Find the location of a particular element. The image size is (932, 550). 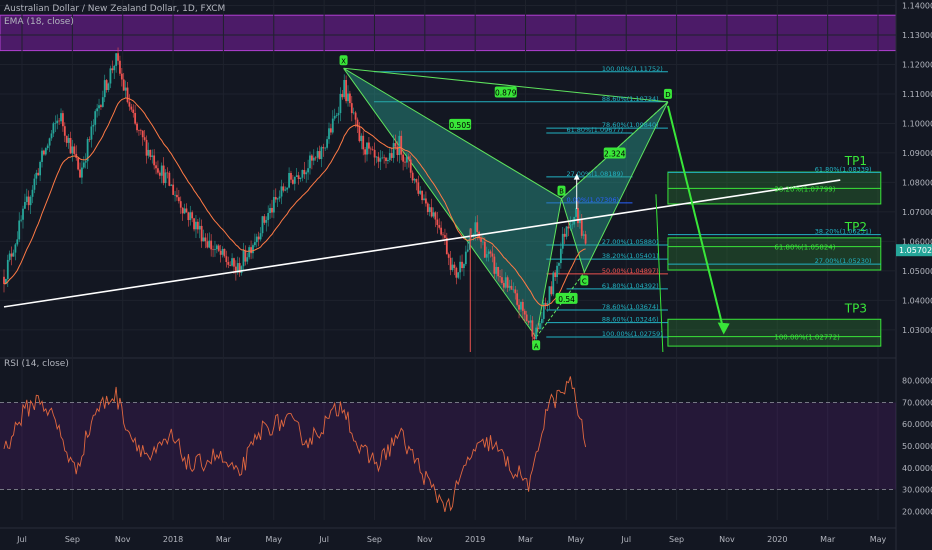

pattern-point-label: B is located at coordinates (561, 192).